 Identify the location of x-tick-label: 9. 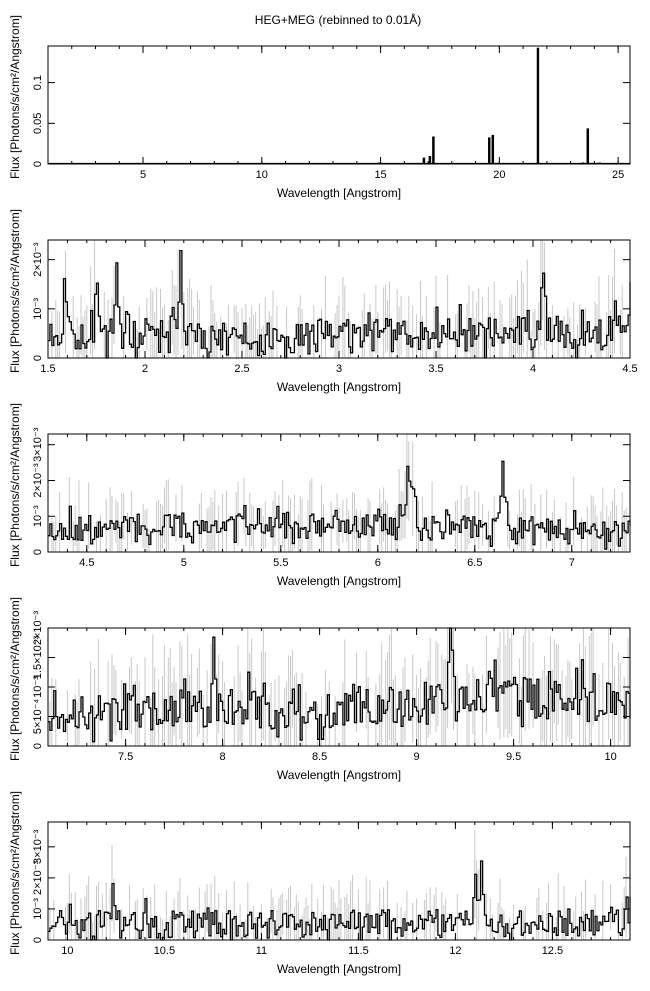
(417, 757).